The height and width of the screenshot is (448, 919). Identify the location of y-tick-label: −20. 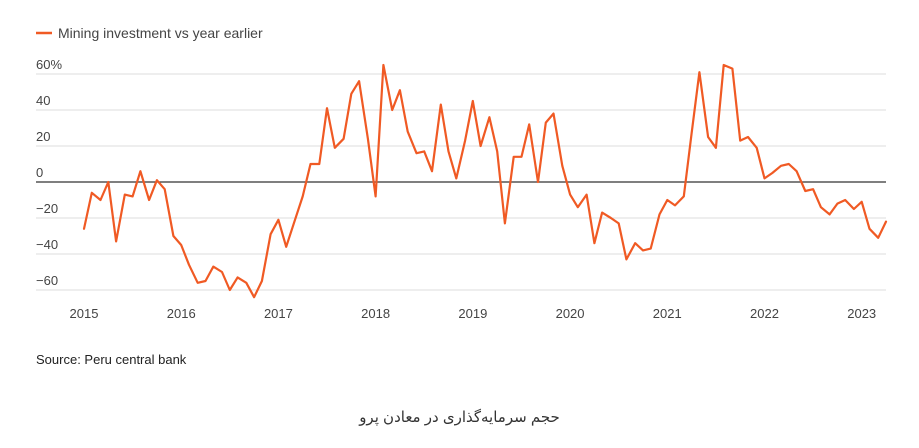
(47, 208).